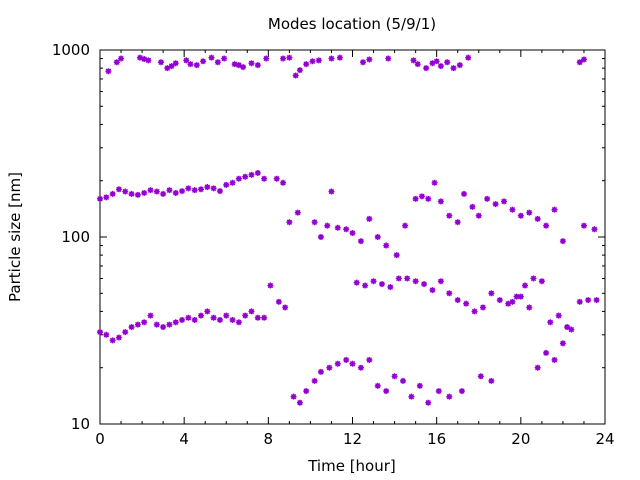 Image resolution: width=640 pixels, height=480 pixels. I want to click on x-tick-label: 12, so click(352, 439).